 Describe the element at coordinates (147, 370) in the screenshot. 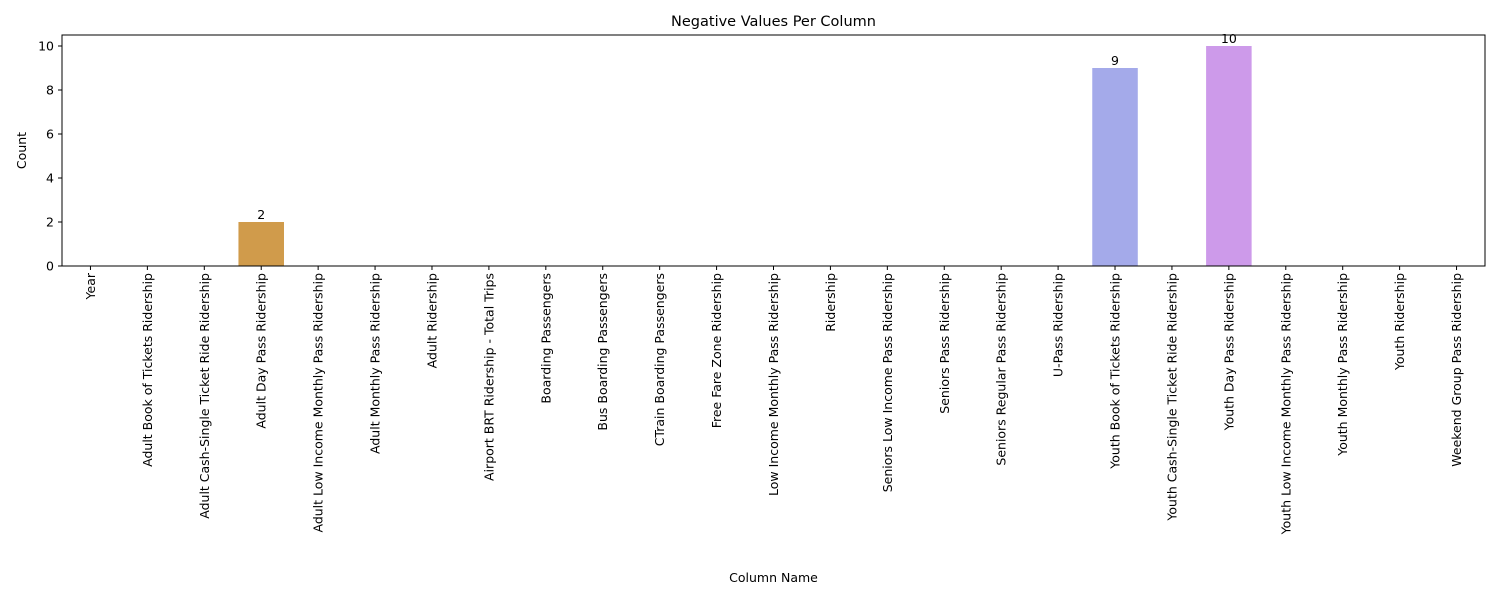

I see `x-tick-label: Adult Book of Tickets Ridership` at that location.